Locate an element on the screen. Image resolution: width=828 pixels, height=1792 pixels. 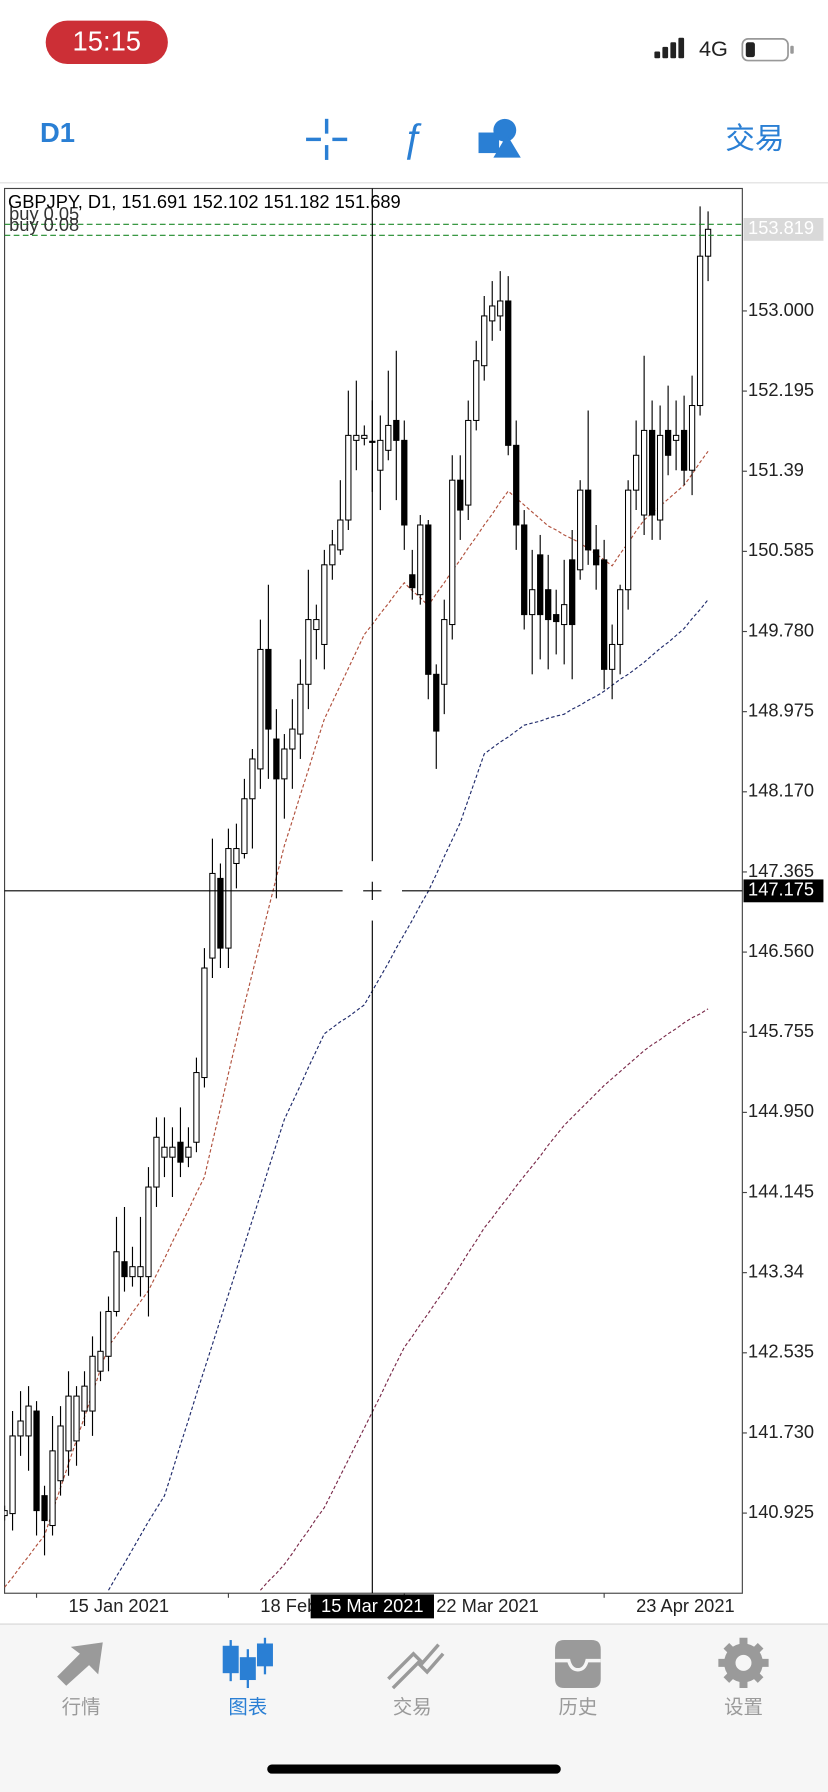
y-tick-label: 151.39 is located at coordinates (776, 469).